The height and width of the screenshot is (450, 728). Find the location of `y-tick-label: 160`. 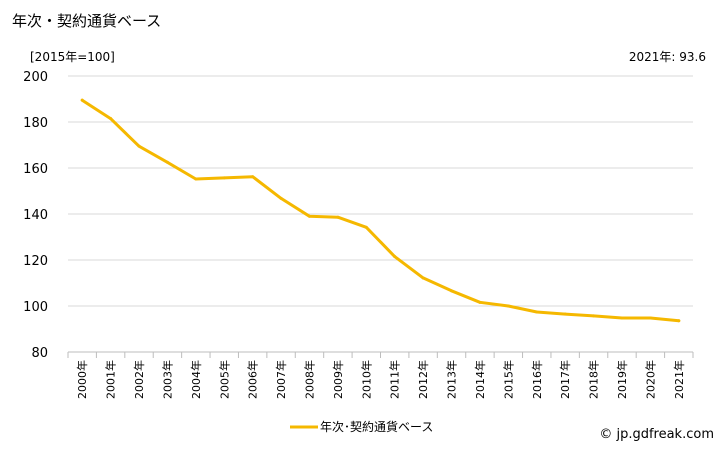

y-tick-label: 160 is located at coordinates (35, 169).